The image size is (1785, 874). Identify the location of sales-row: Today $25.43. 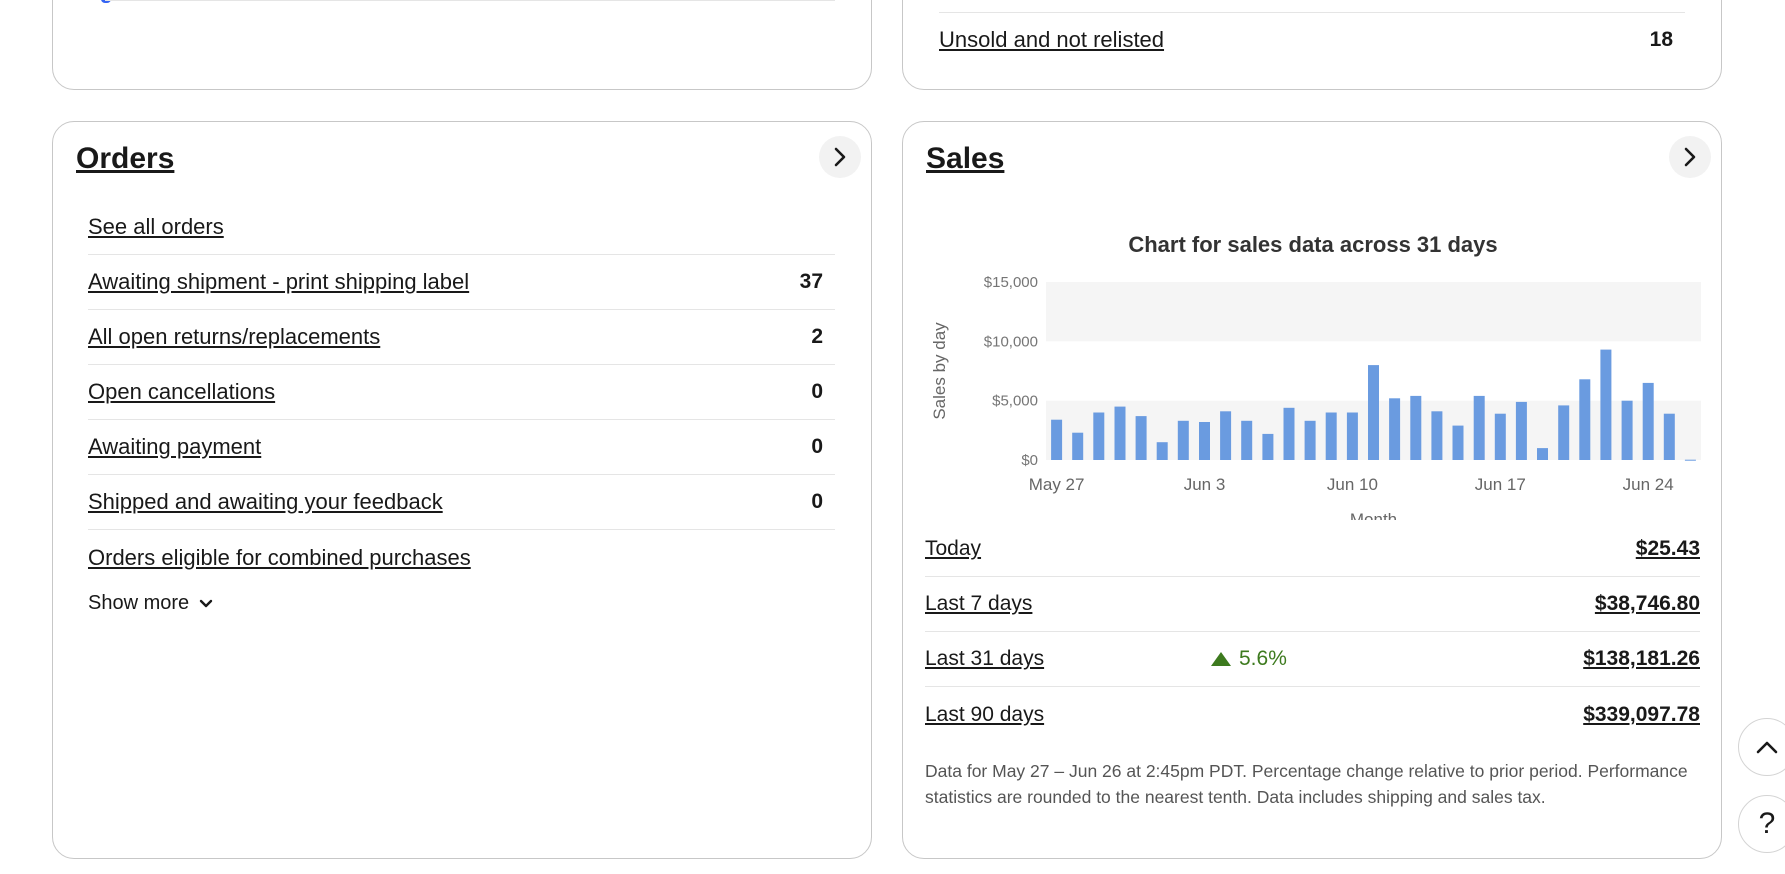
(1312, 549).